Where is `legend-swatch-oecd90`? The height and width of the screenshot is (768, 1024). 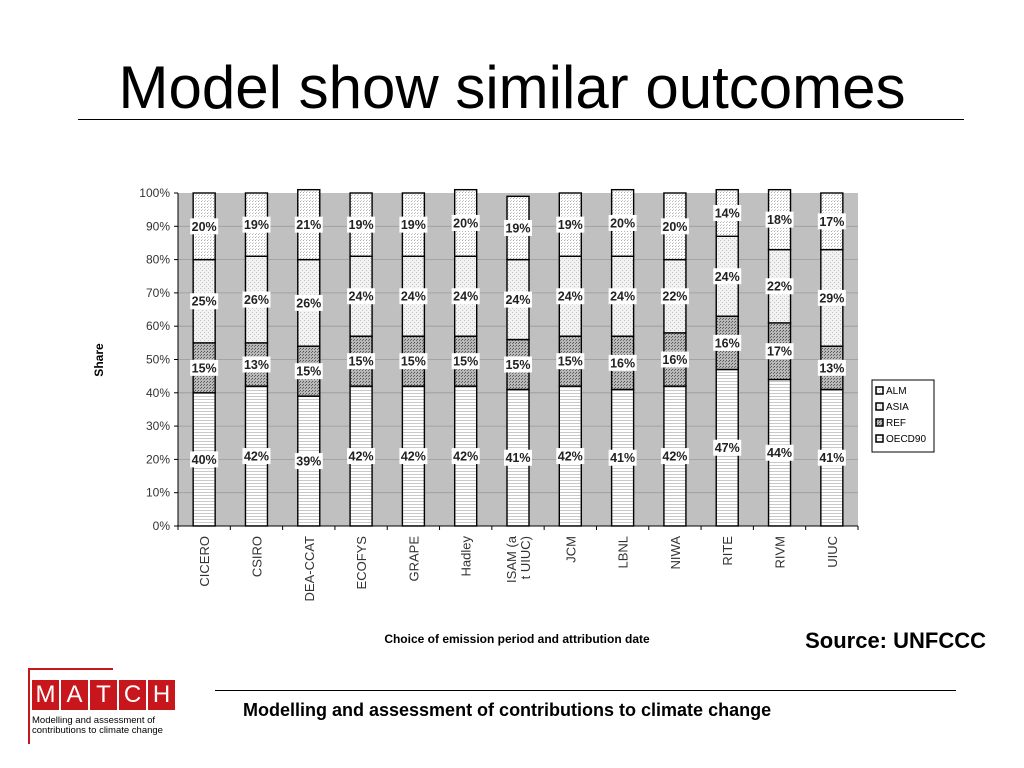 legend-swatch-oecd90 is located at coordinates (879, 438).